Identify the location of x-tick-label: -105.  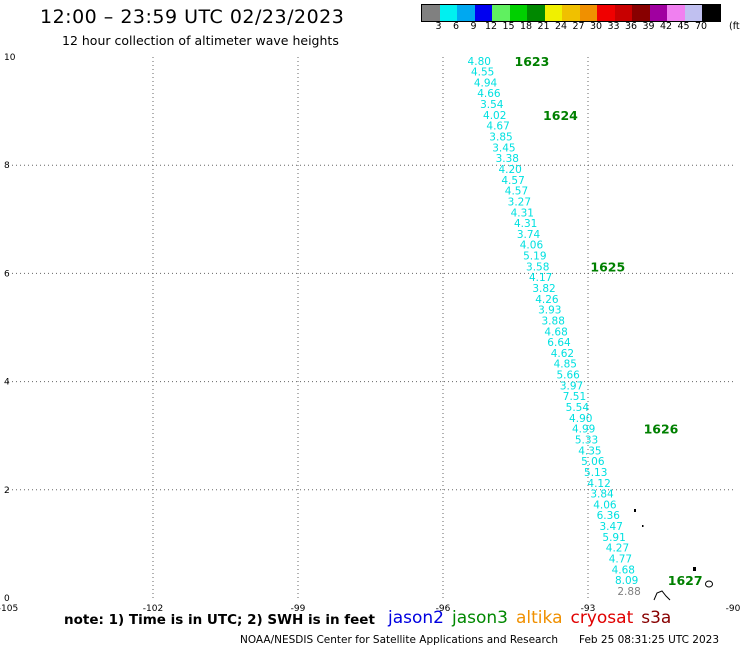
(9, 609).